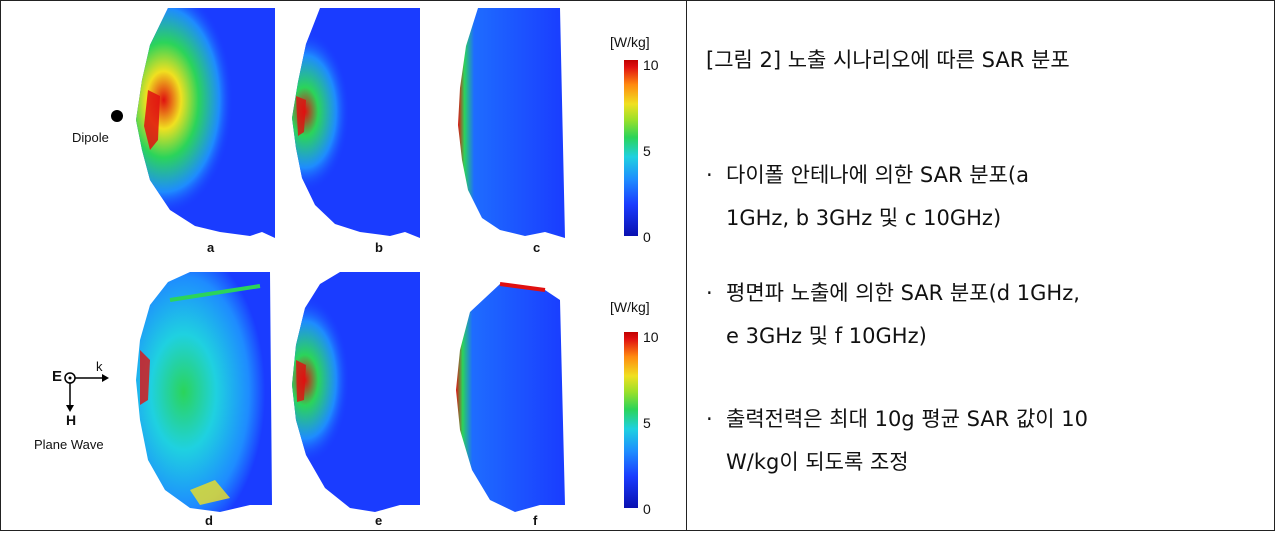 This screenshot has height=535, width=1275. Describe the element at coordinates (57, 376) in the screenshot. I see `e-field-label: E` at that location.